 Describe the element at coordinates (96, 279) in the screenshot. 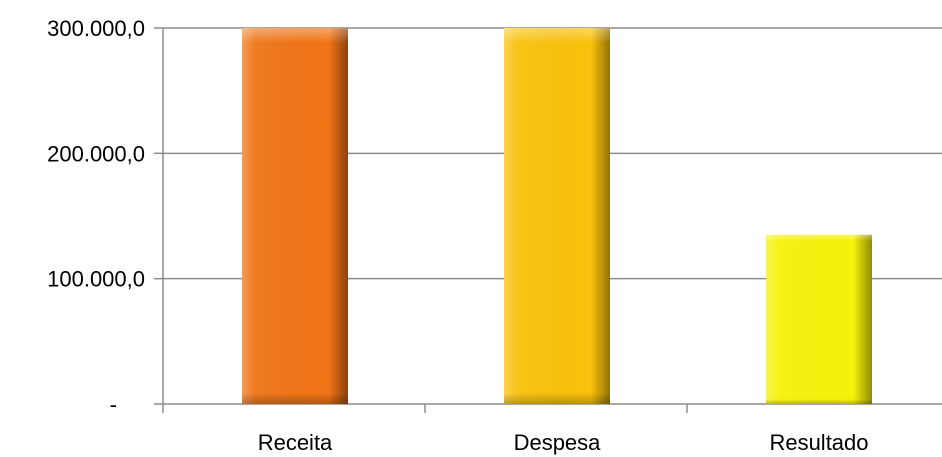

I see `y-tick-label: 100.000,0` at that location.